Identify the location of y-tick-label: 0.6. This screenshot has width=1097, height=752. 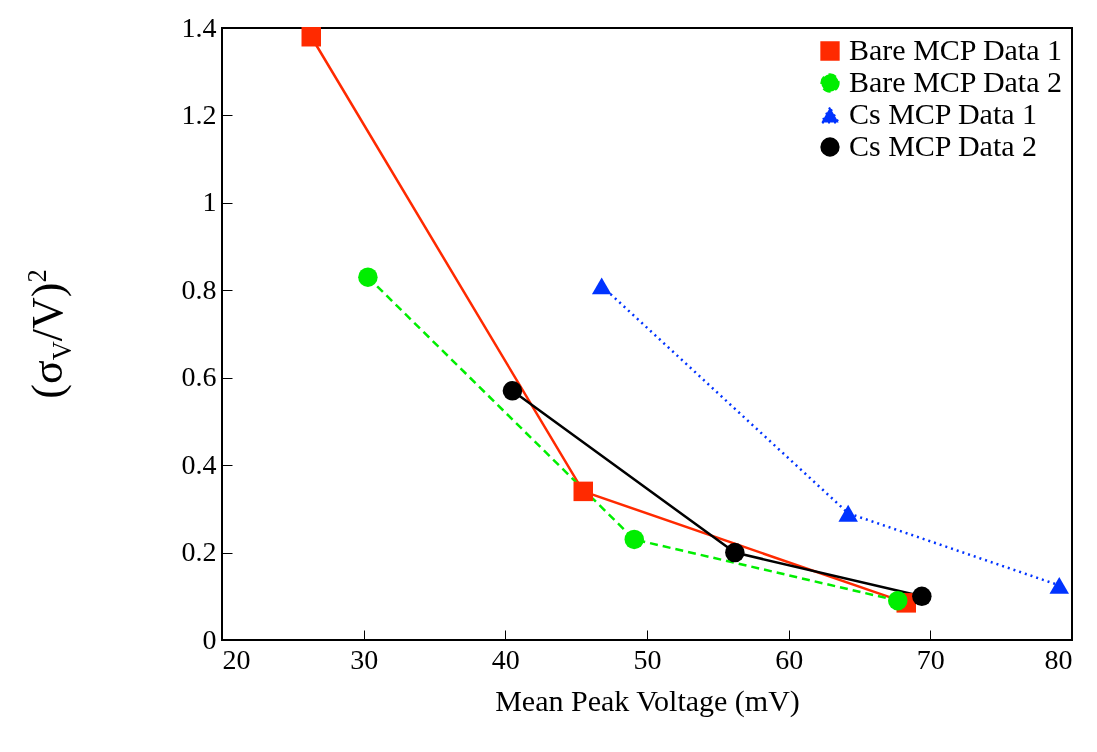
(199, 377).